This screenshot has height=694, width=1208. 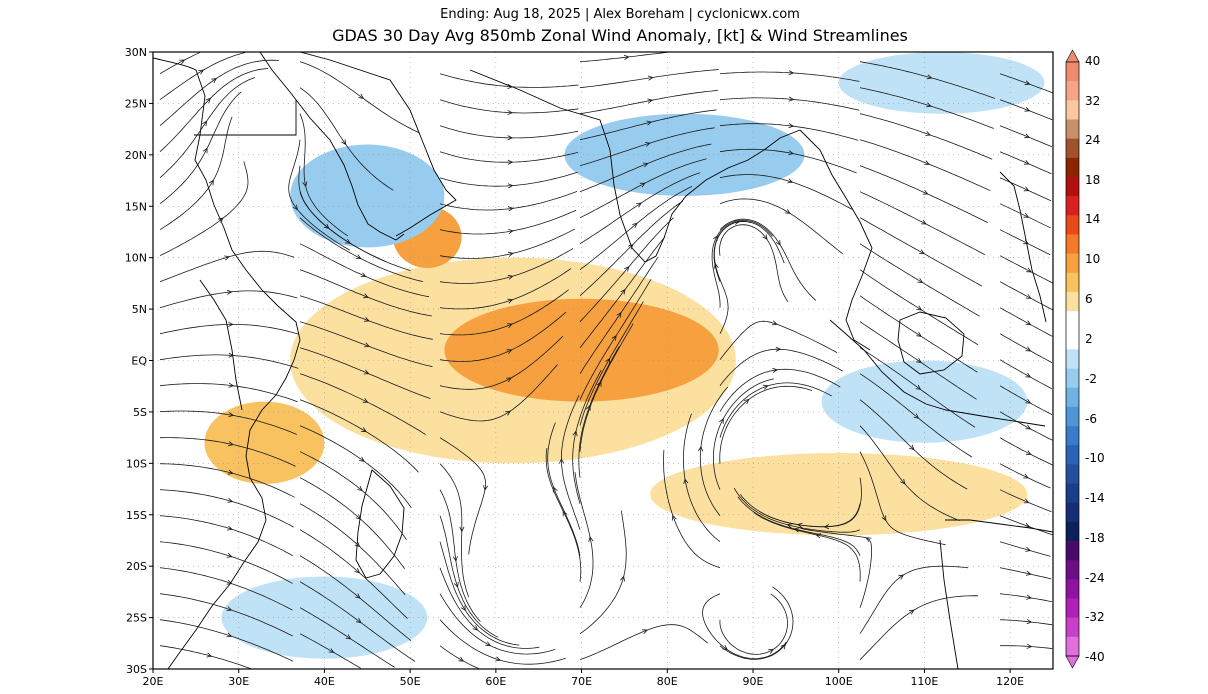 I want to click on lat-tick-label: 15N, so click(x=136, y=206).